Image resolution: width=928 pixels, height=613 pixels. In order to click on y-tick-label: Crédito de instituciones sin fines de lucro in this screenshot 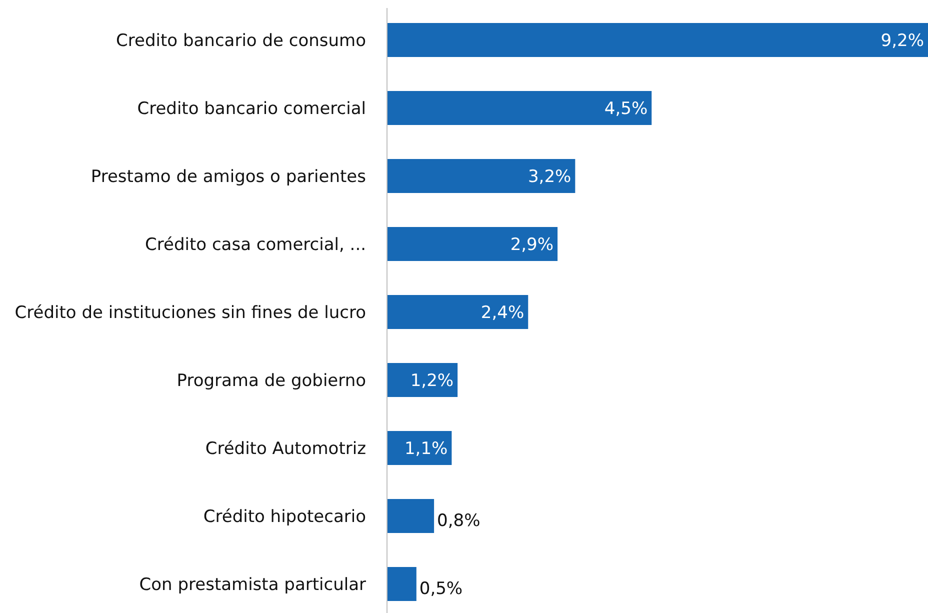, I will do `click(190, 312)`.